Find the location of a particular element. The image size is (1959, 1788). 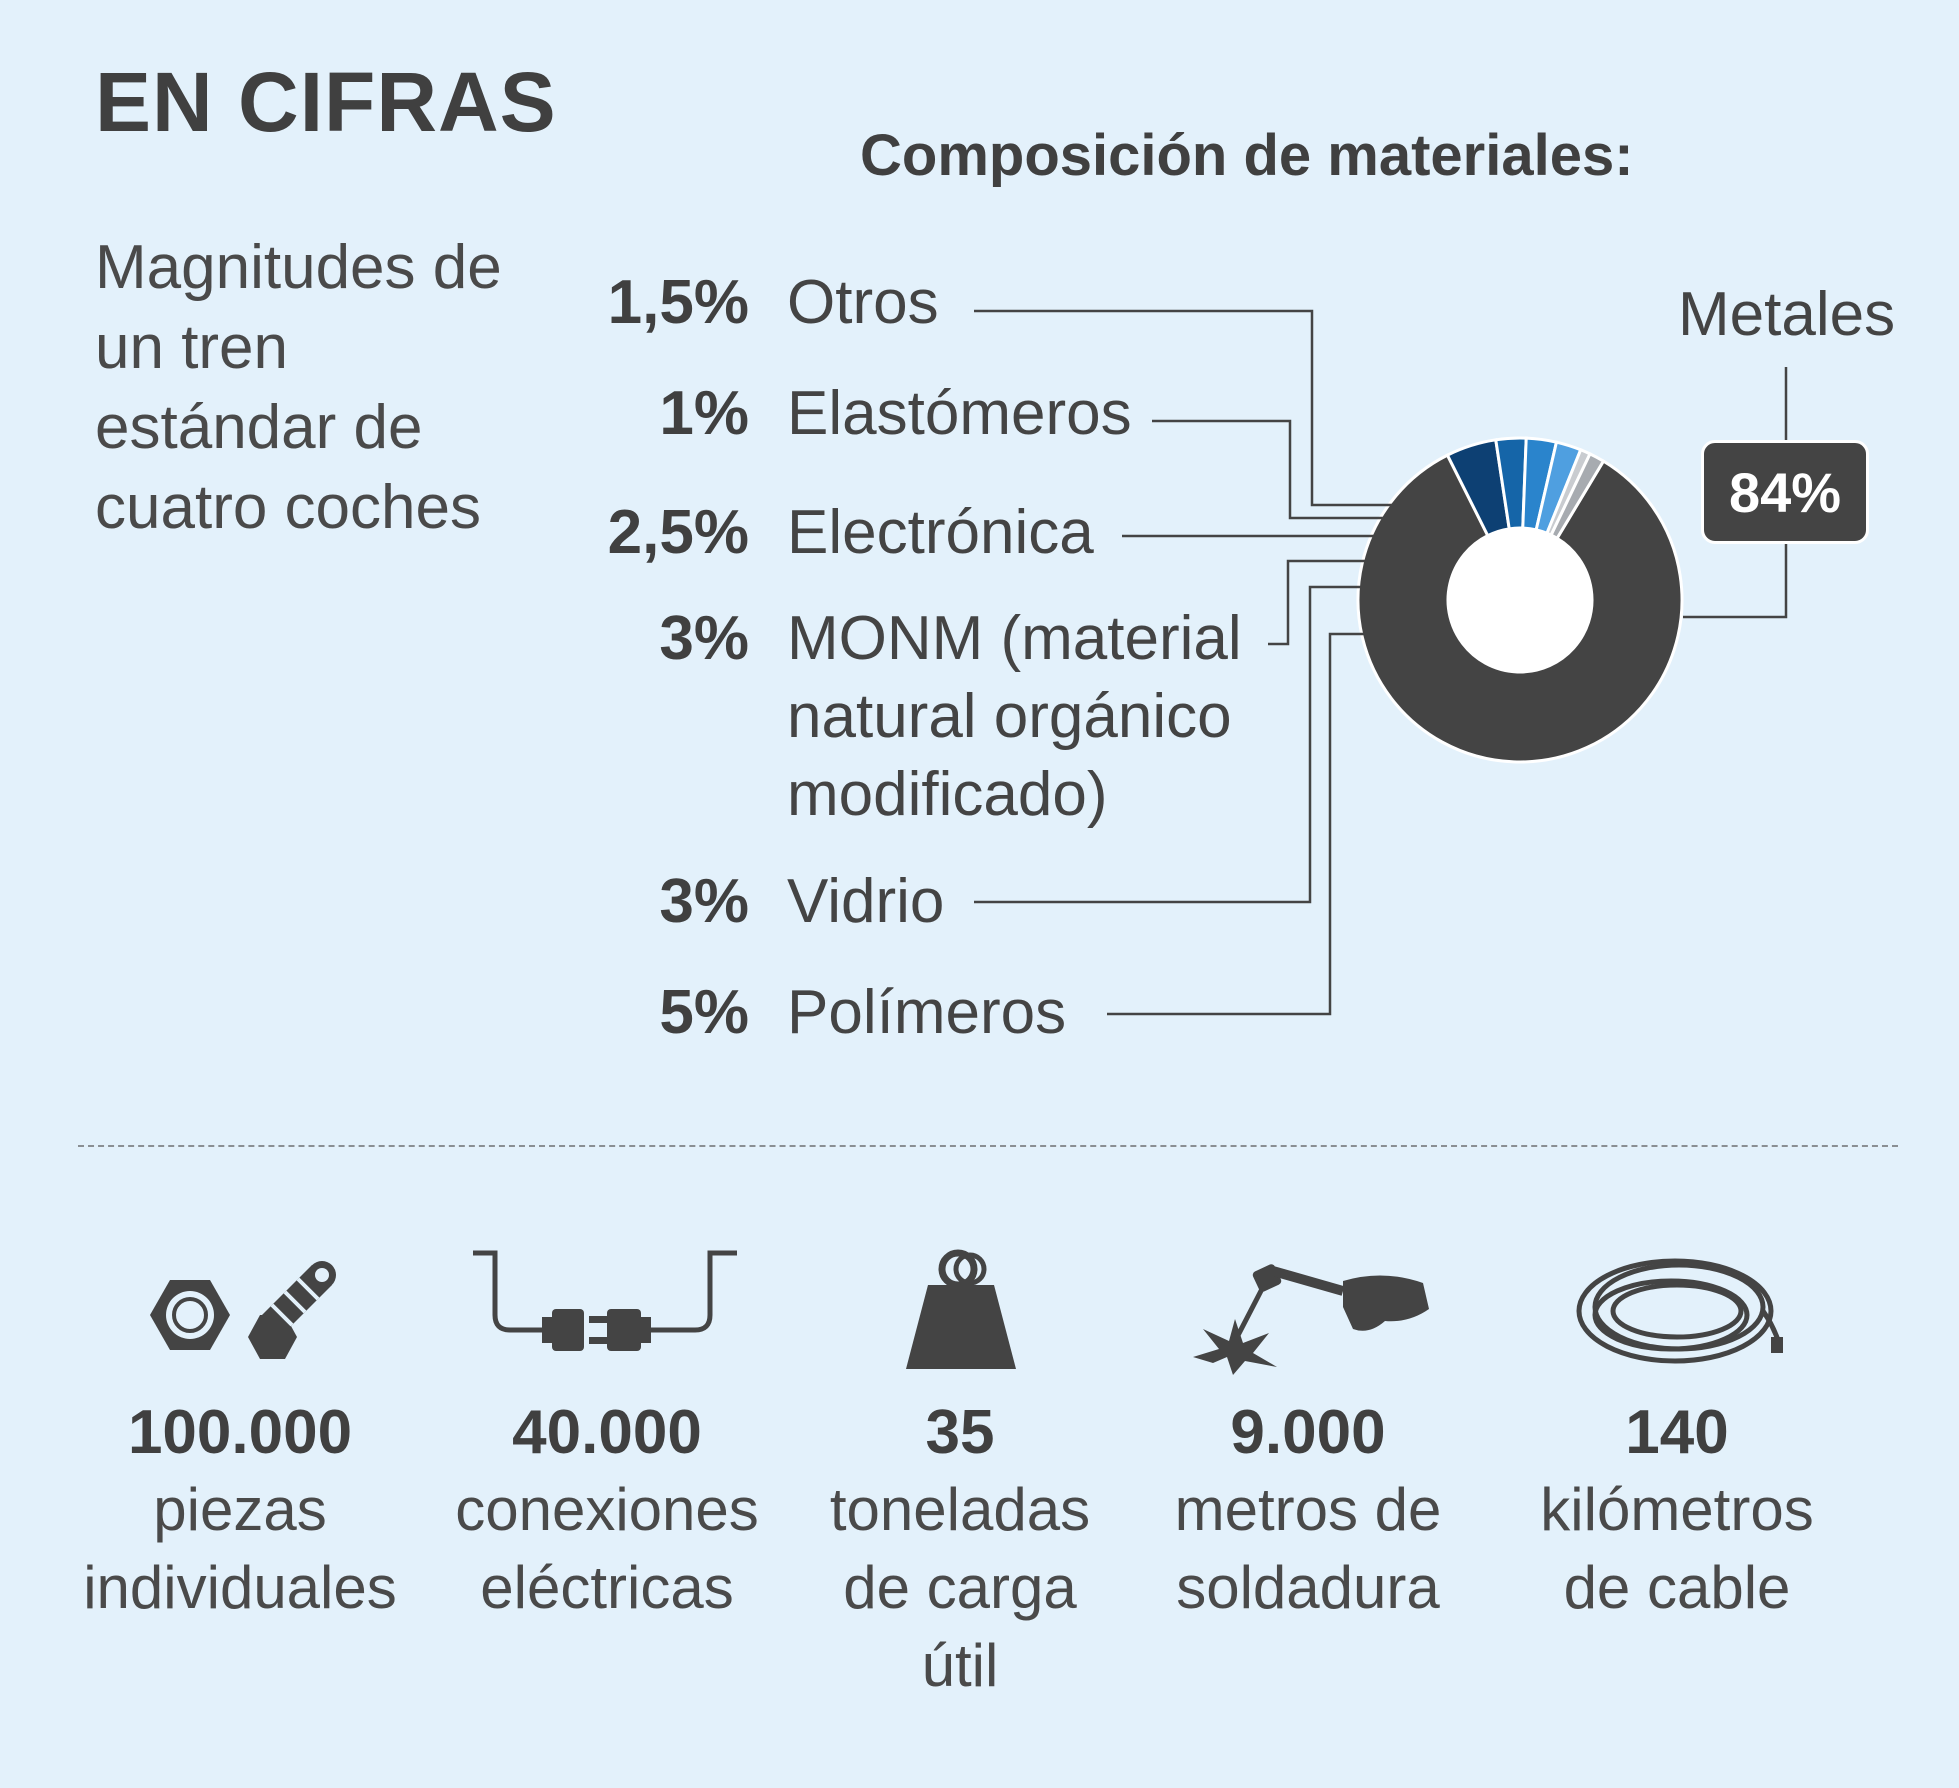

fact-payload-number: 35 is located at coordinates (960, 1432).